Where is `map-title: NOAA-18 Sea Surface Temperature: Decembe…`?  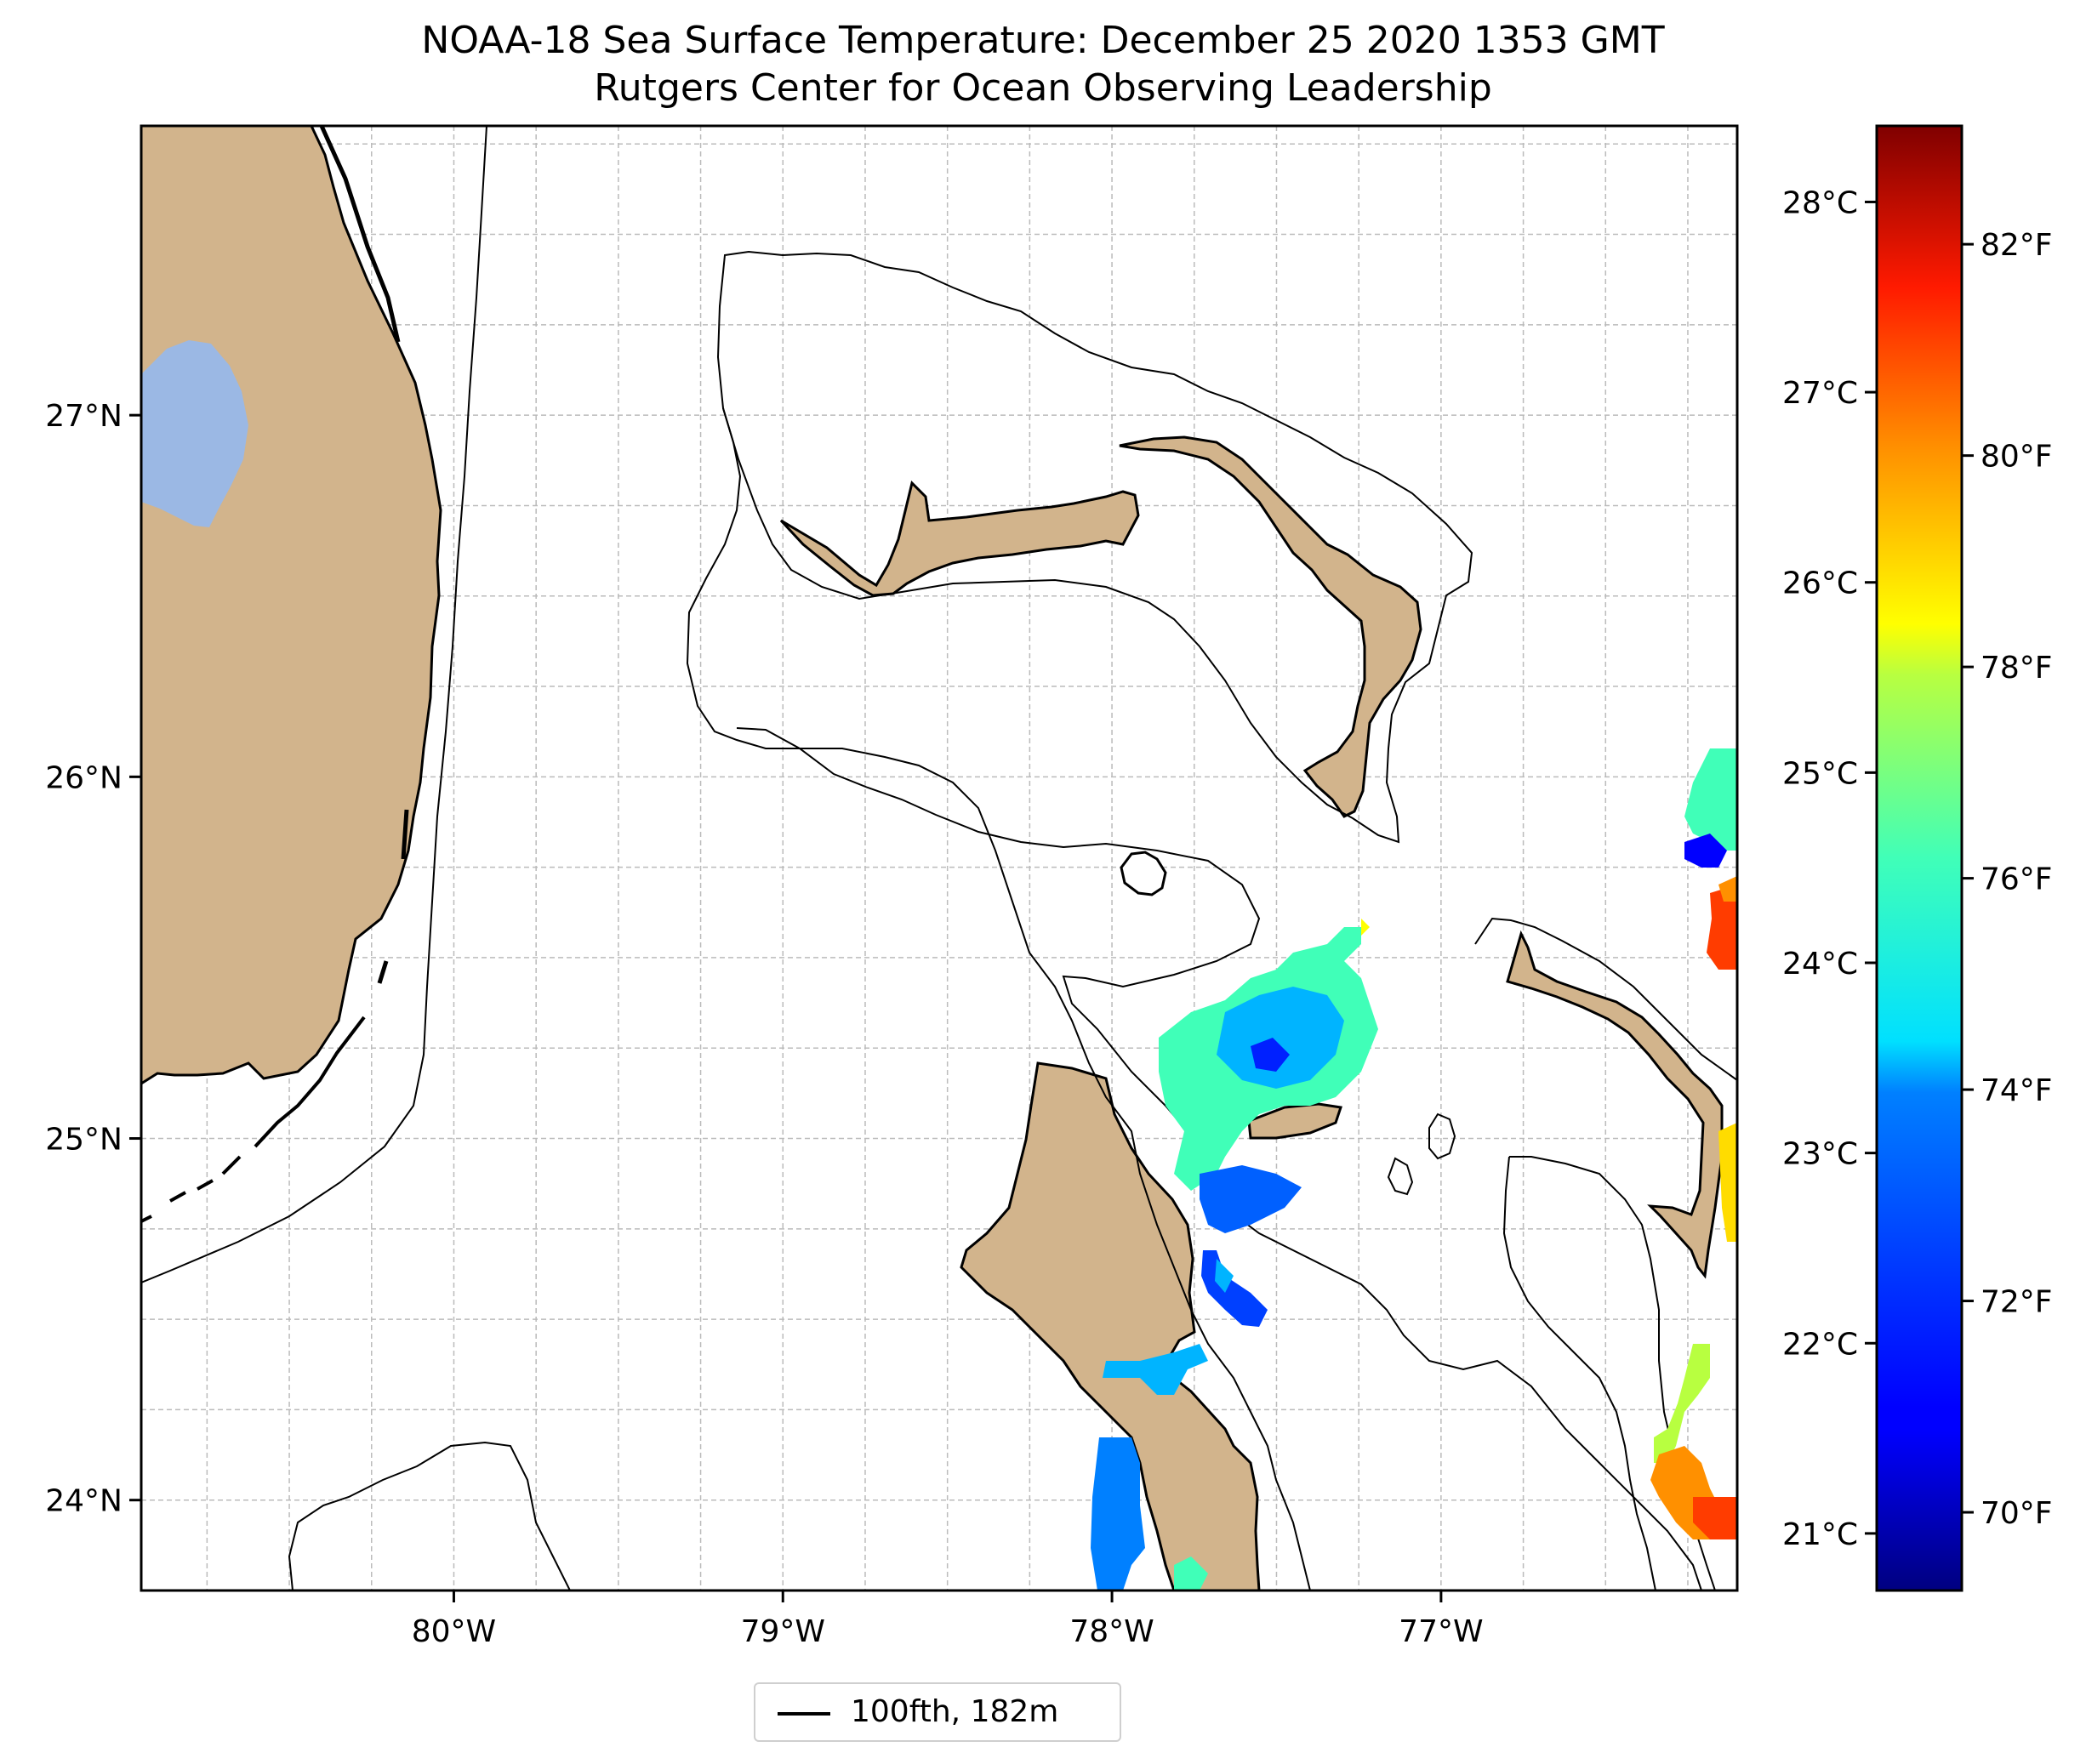
map-title: NOAA-18 Sea Surface Temperature: Decembe… is located at coordinates (1043, 40).